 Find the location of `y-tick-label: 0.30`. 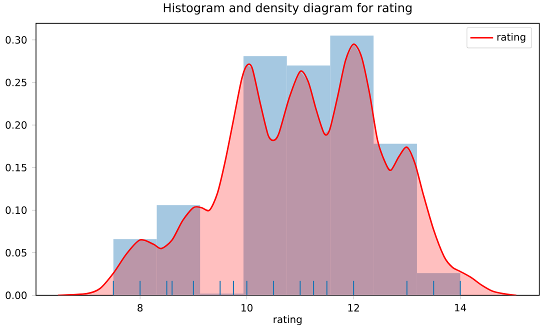

y-tick-label: 0.30 is located at coordinates (16, 40).